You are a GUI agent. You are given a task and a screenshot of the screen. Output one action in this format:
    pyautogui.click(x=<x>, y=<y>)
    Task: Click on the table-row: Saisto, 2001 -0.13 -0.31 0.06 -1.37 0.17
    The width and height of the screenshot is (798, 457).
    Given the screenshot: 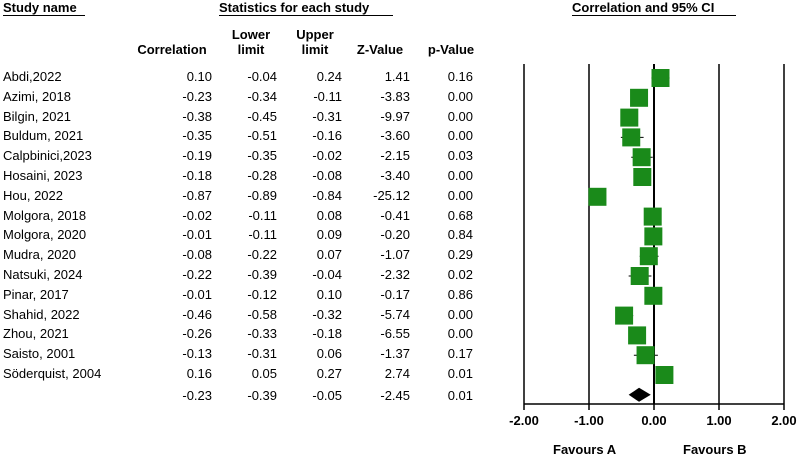 What is the action you would take?
    pyautogui.click(x=250, y=356)
    